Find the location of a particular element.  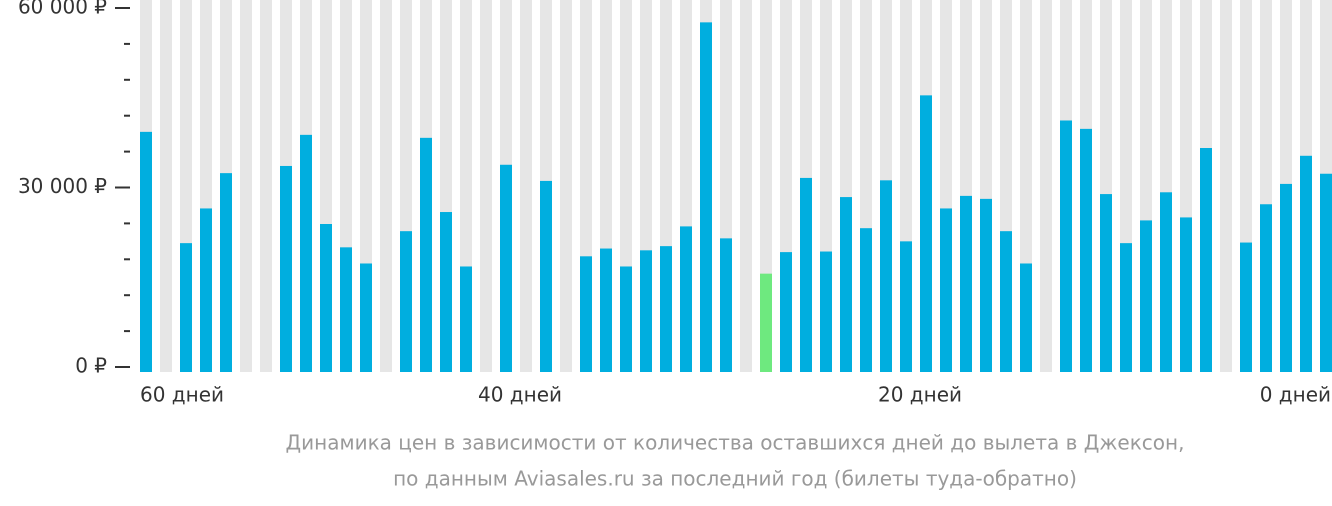

y-tick-label: 60 000 ₽ is located at coordinates (62, 9).